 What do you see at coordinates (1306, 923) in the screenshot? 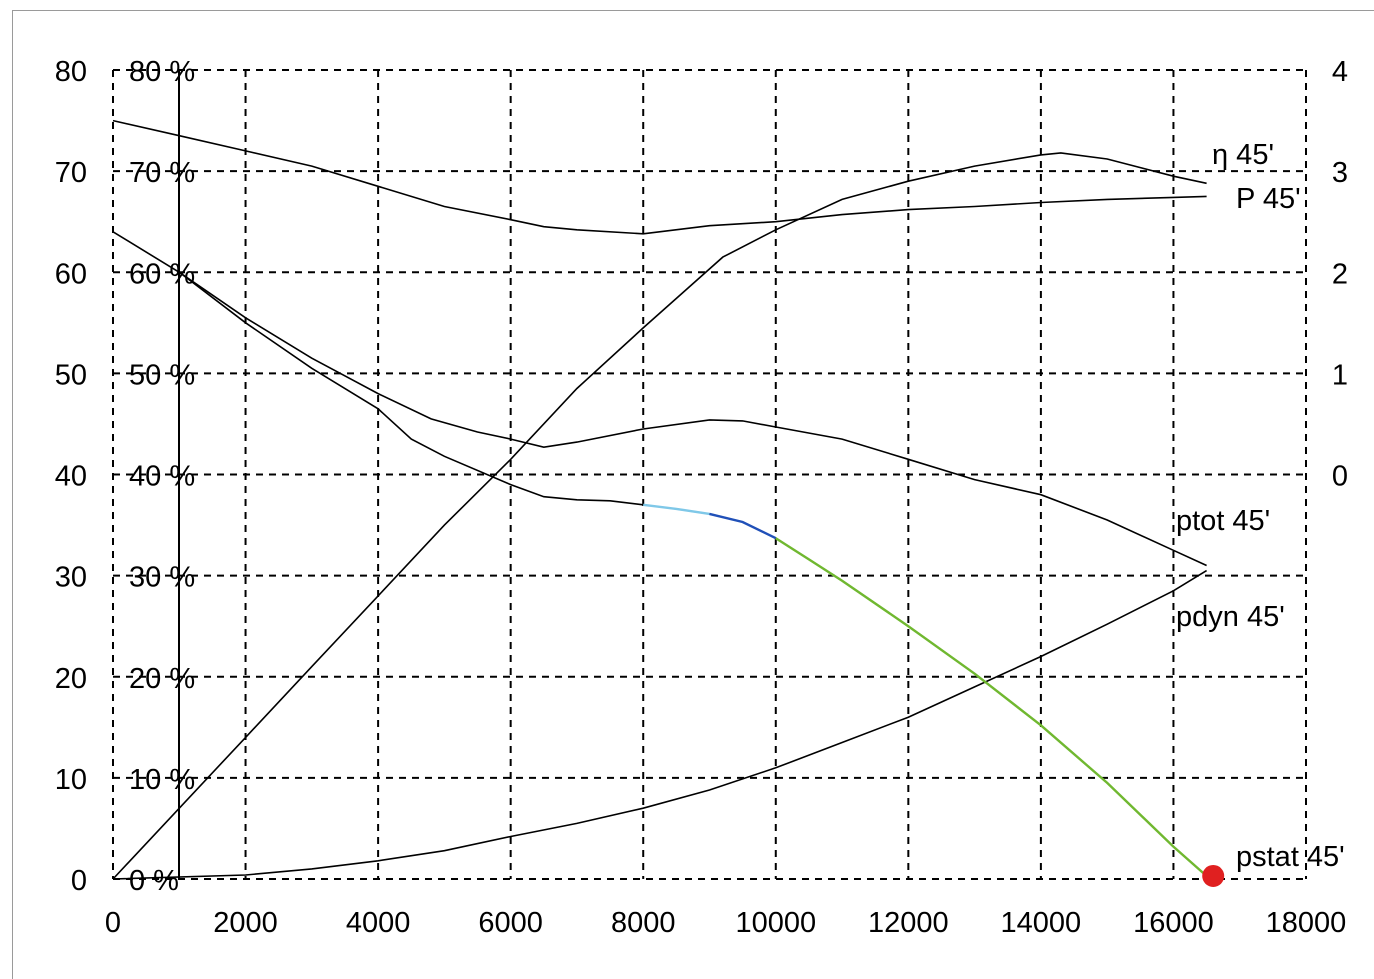
I see `x-tick-label: 18000` at bounding box center [1306, 923].